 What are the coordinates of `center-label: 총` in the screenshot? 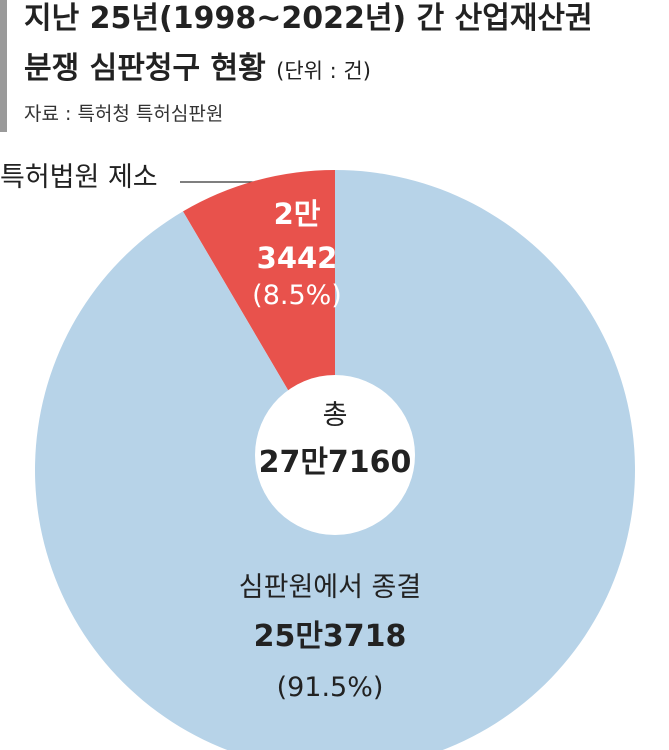 It's located at (335, 415).